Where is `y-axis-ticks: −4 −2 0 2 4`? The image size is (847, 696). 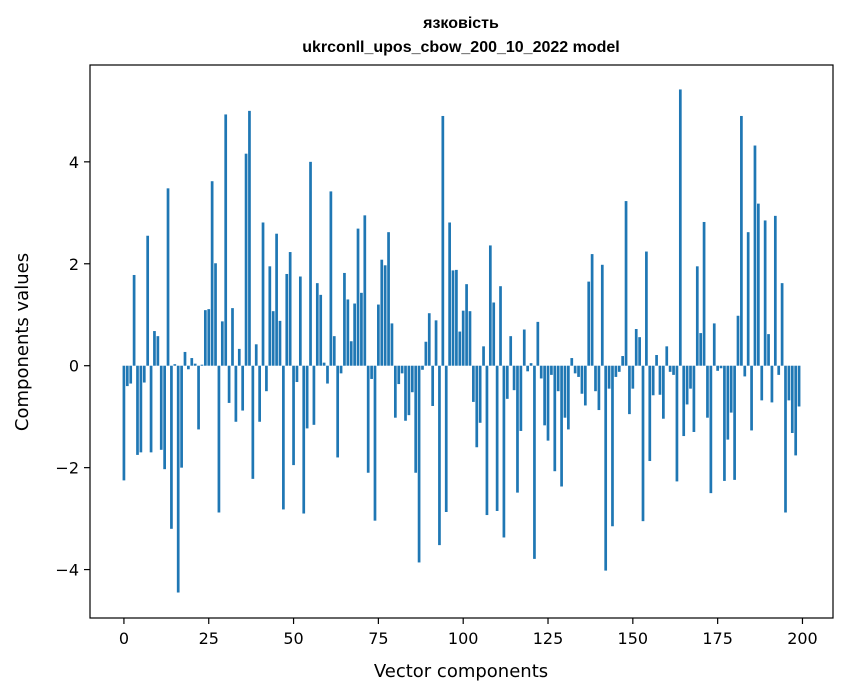 y-axis-ticks: −4 −2 0 2 4 is located at coordinates (72, 366).